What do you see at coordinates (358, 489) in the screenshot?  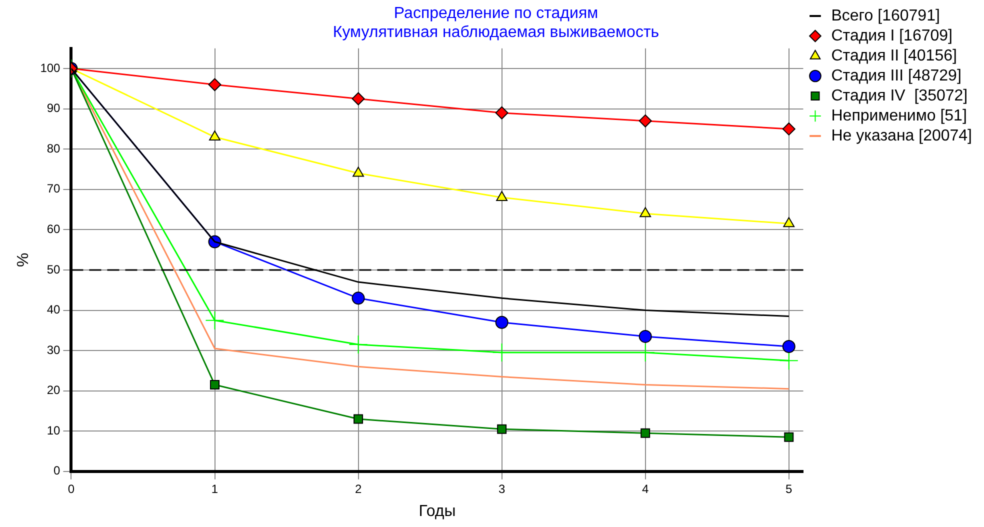 I see `x-tick-label: 2` at bounding box center [358, 489].